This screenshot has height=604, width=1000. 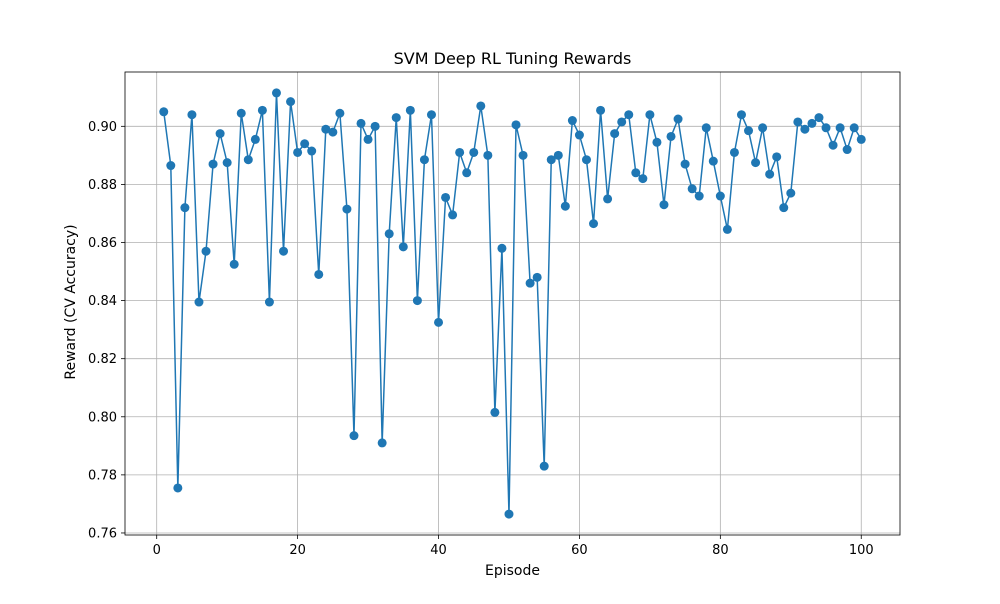 What do you see at coordinates (71, 301) in the screenshot?
I see `y-axis-label: Reward (CV Accuracy)` at bounding box center [71, 301].